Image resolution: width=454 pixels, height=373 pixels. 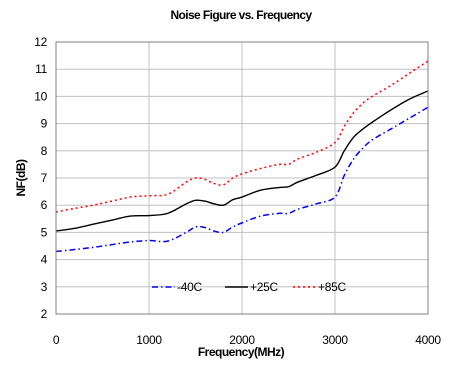 What do you see at coordinates (44, 124) in the screenshot?
I see `y-tick-label: 9` at bounding box center [44, 124].